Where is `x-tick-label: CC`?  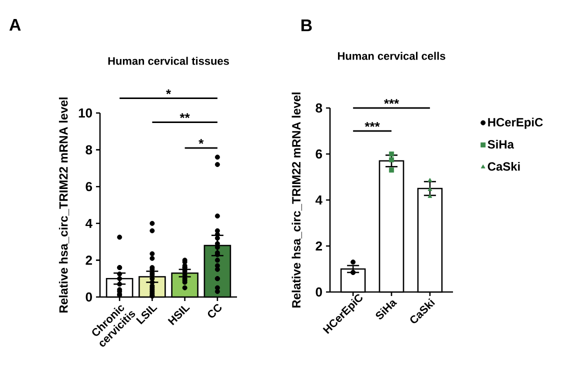 x-tick-label: CC is located at coordinates (215, 311).